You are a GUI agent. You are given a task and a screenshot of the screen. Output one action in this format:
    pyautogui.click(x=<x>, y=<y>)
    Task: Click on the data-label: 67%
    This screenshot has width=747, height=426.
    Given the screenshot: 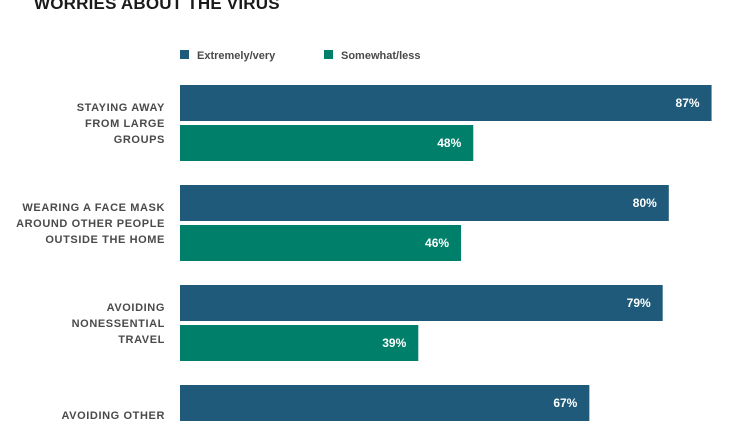 What is the action you would take?
    pyautogui.click(x=565, y=403)
    